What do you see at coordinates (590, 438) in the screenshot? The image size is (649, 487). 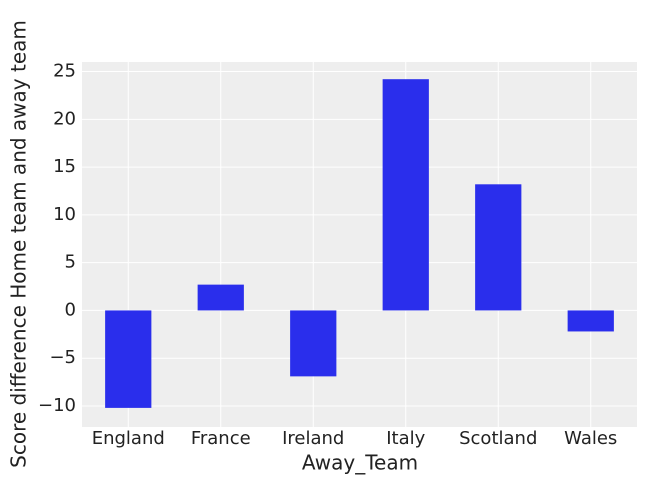 I see `x-tick-label: Wales` at bounding box center [590, 438].